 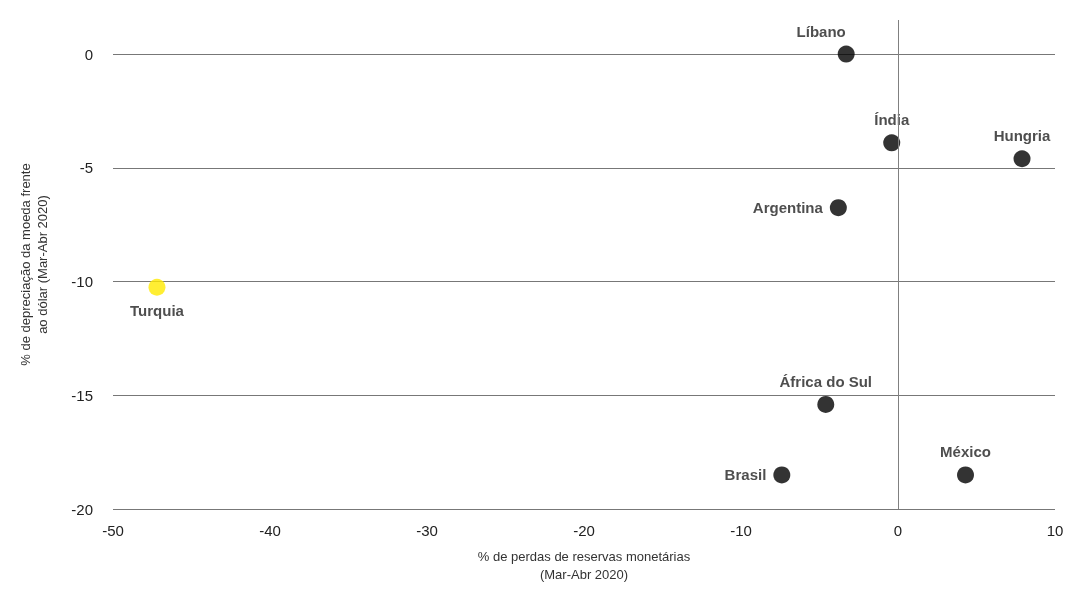 What do you see at coordinates (427, 530) in the screenshot?
I see `x-tick-label: -30` at bounding box center [427, 530].